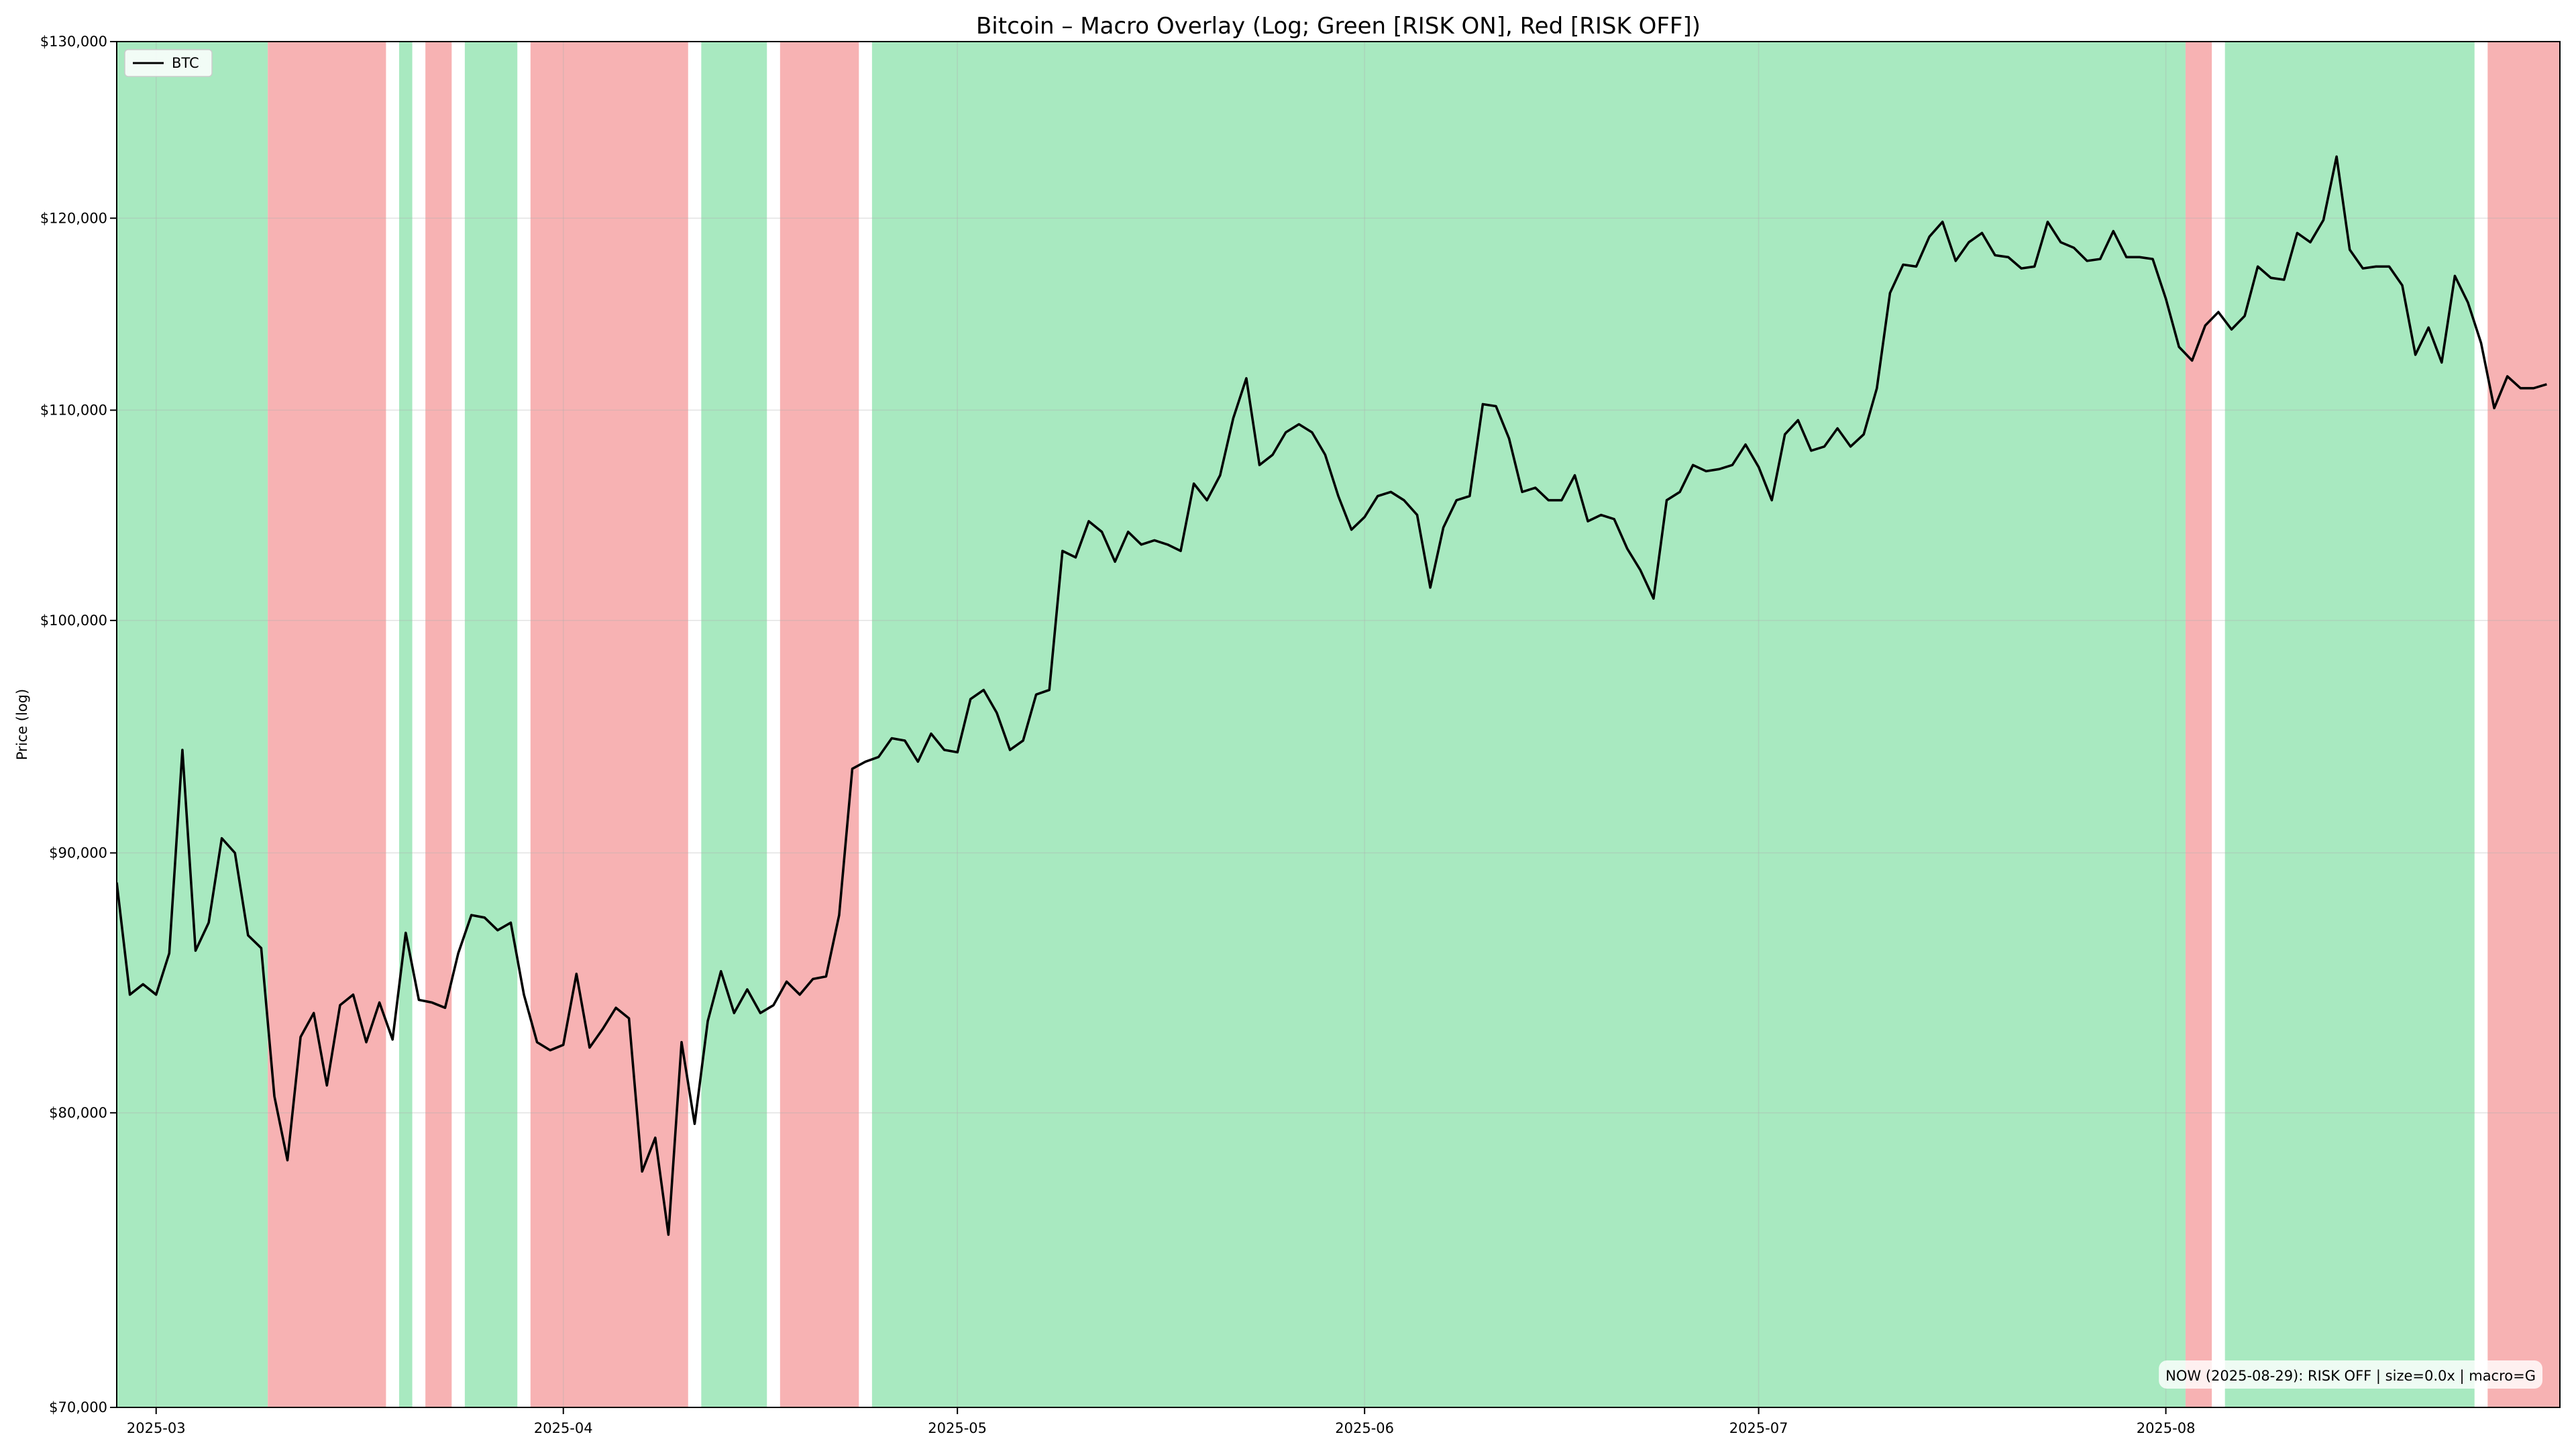 Image resolution: width=2576 pixels, height=1449 pixels. What do you see at coordinates (2166, 1428) in the screenshot?
I see `x-tick-label-5: 2025-08` at bounding box center [2166, 1428].